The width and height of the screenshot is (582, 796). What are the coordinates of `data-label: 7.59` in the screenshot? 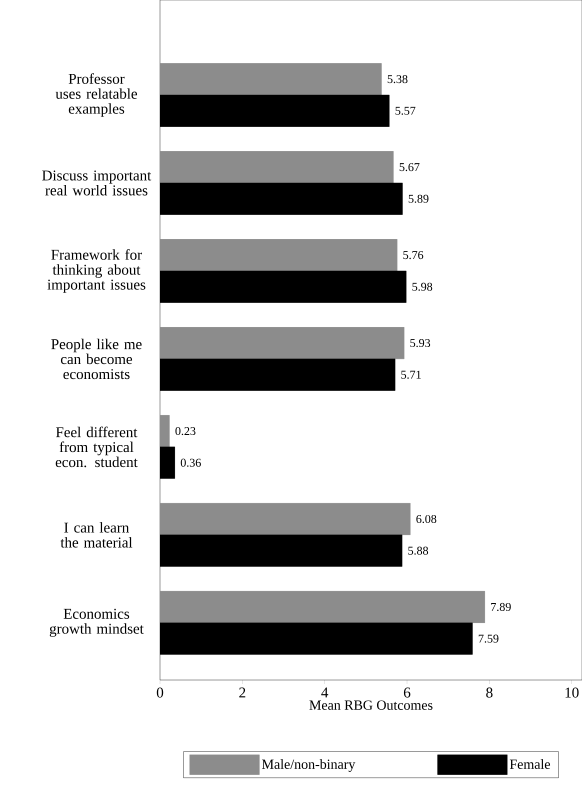 It's located at (488, 638).